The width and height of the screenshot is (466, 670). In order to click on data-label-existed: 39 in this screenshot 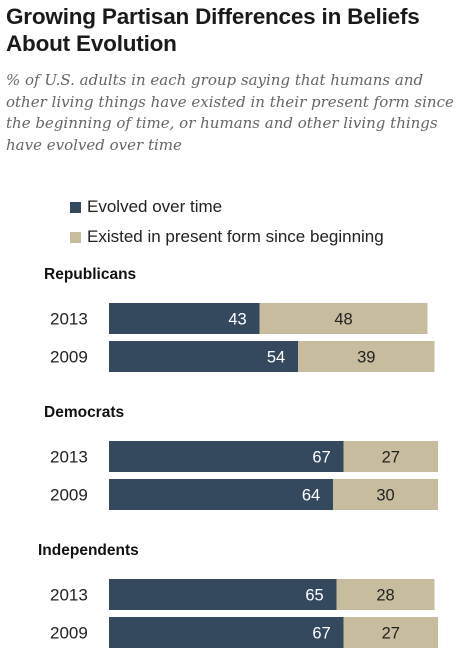, I will do `click(366, 358)`.